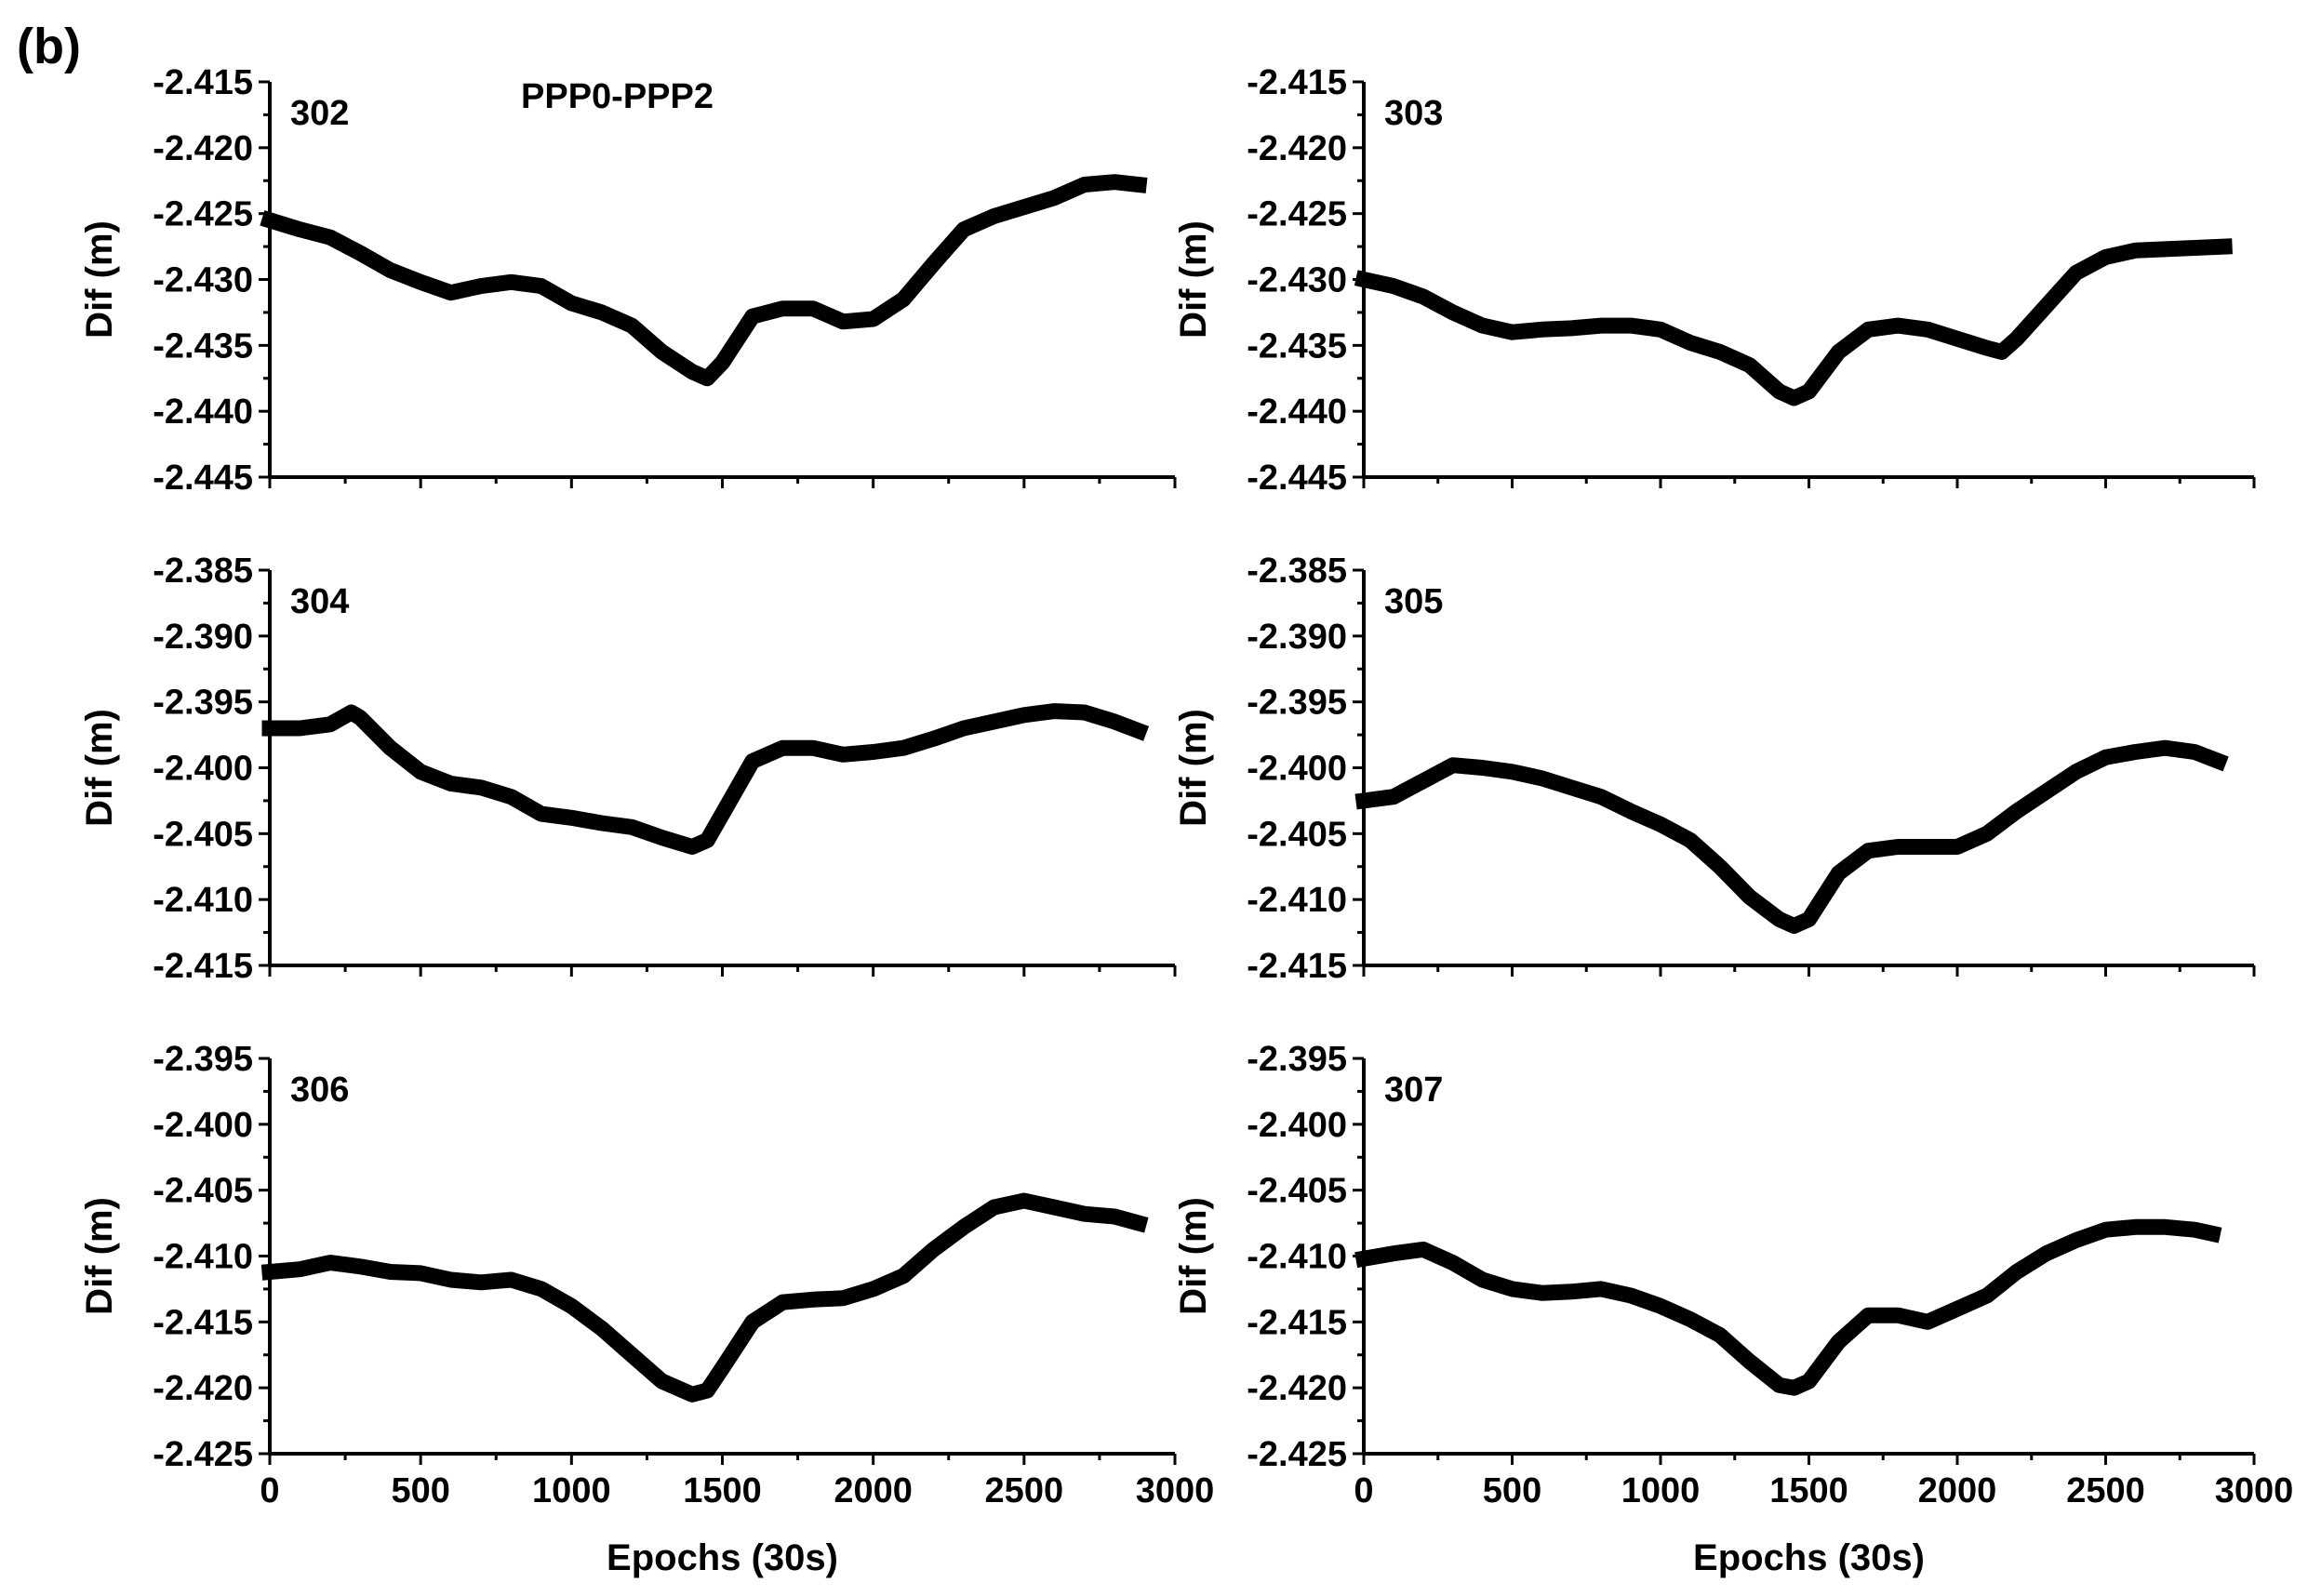 The image size is (2308, 1596). What do you see at coordinates (49, 47) in the screenshot?
I see `figure-label: (b)` at bounding box center [49, 47].